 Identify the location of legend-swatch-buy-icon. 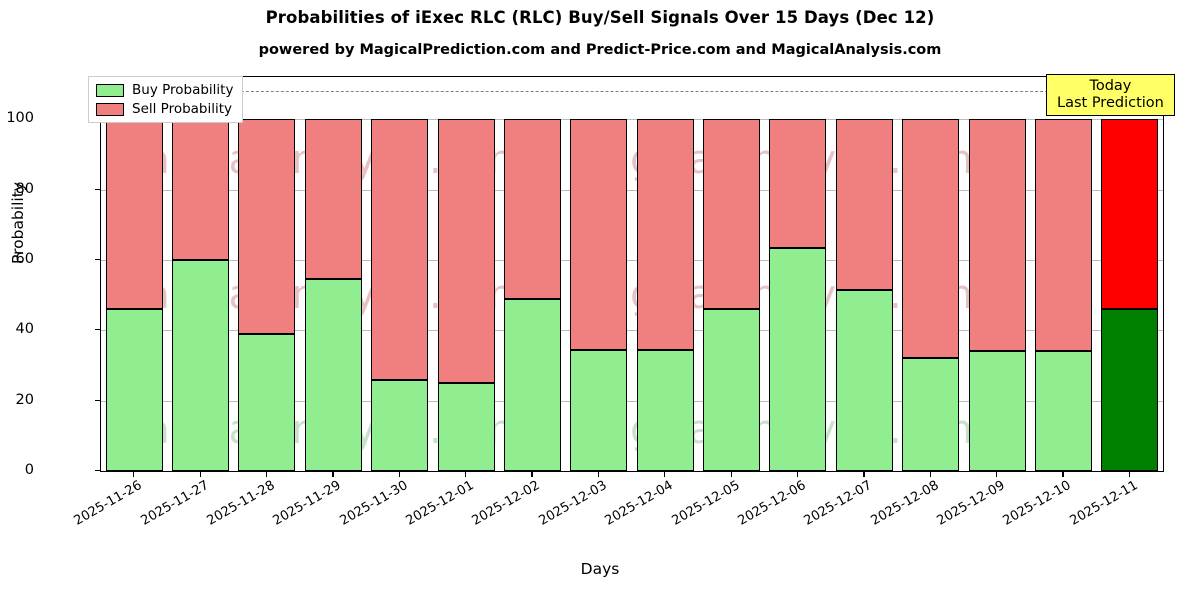
(110, 90).